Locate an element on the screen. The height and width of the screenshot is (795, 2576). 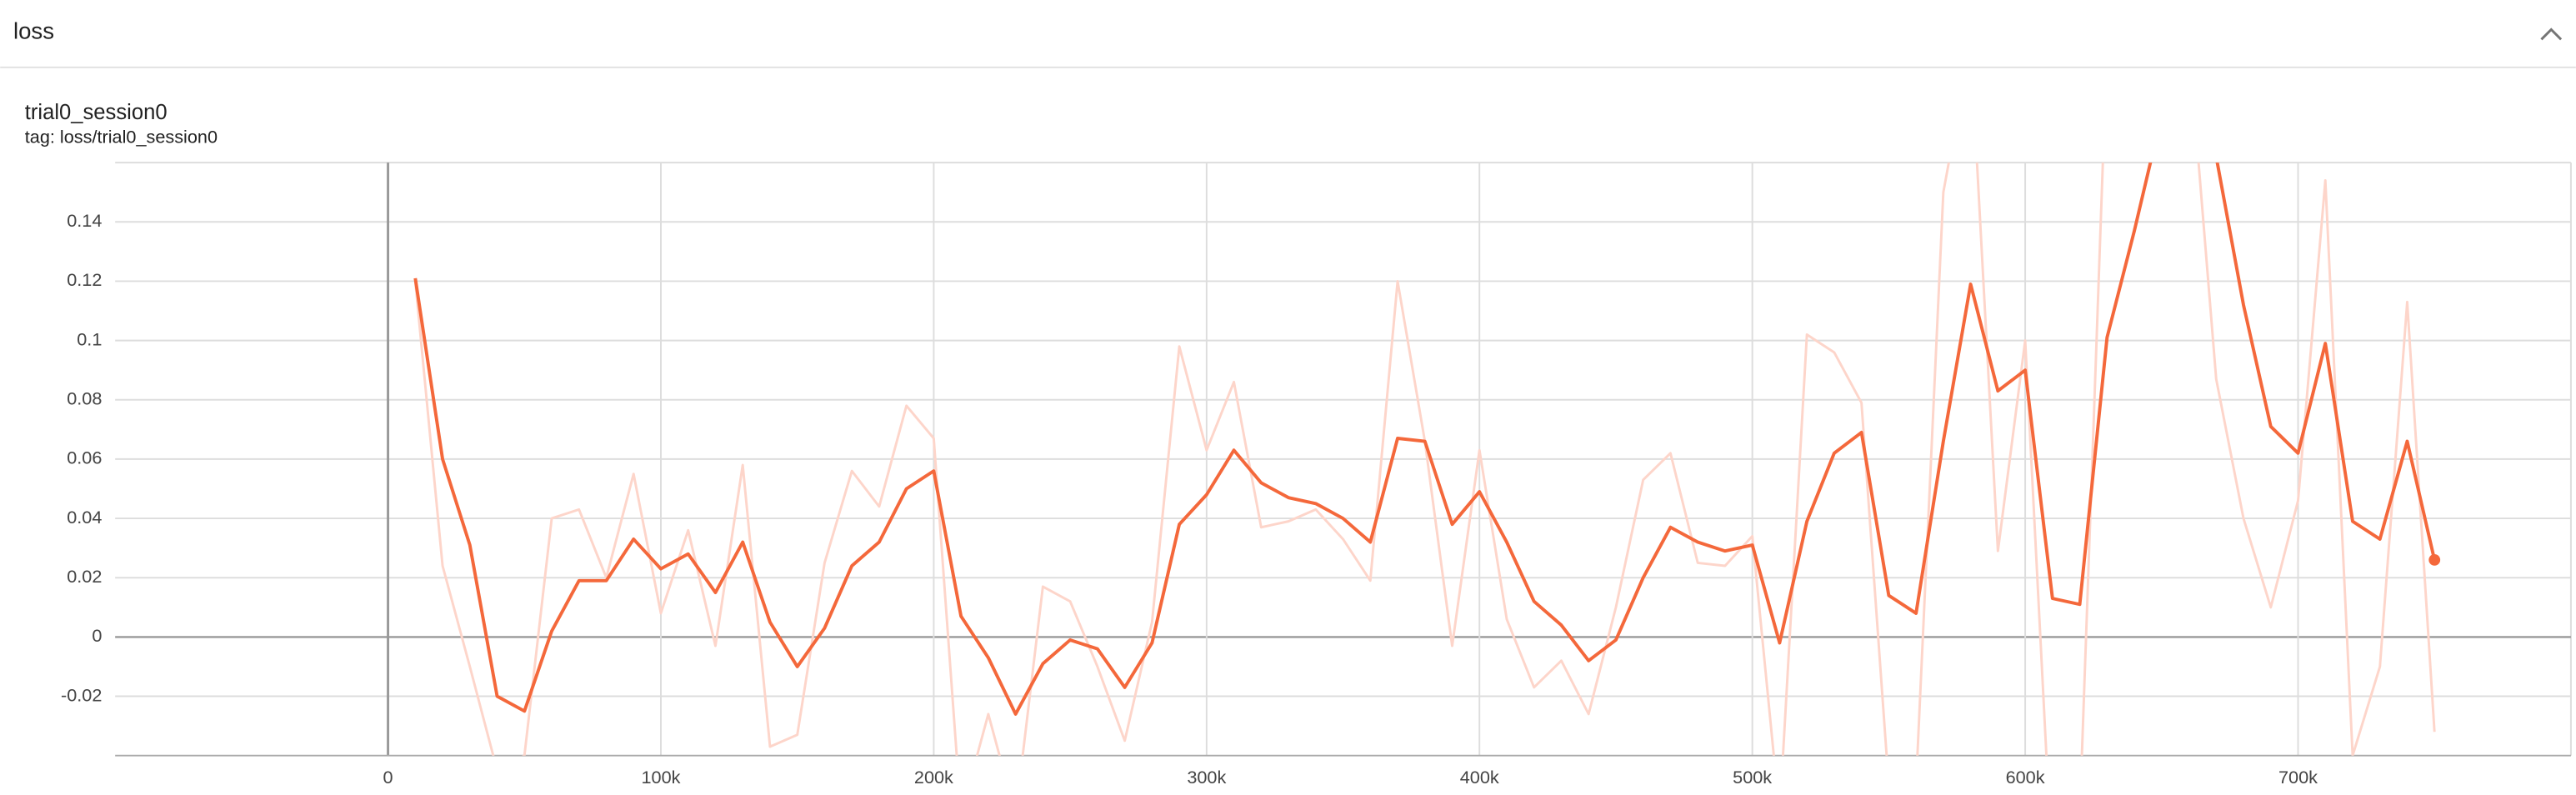
chart-title: trial0_session0 is located at coordinates (96, 112).